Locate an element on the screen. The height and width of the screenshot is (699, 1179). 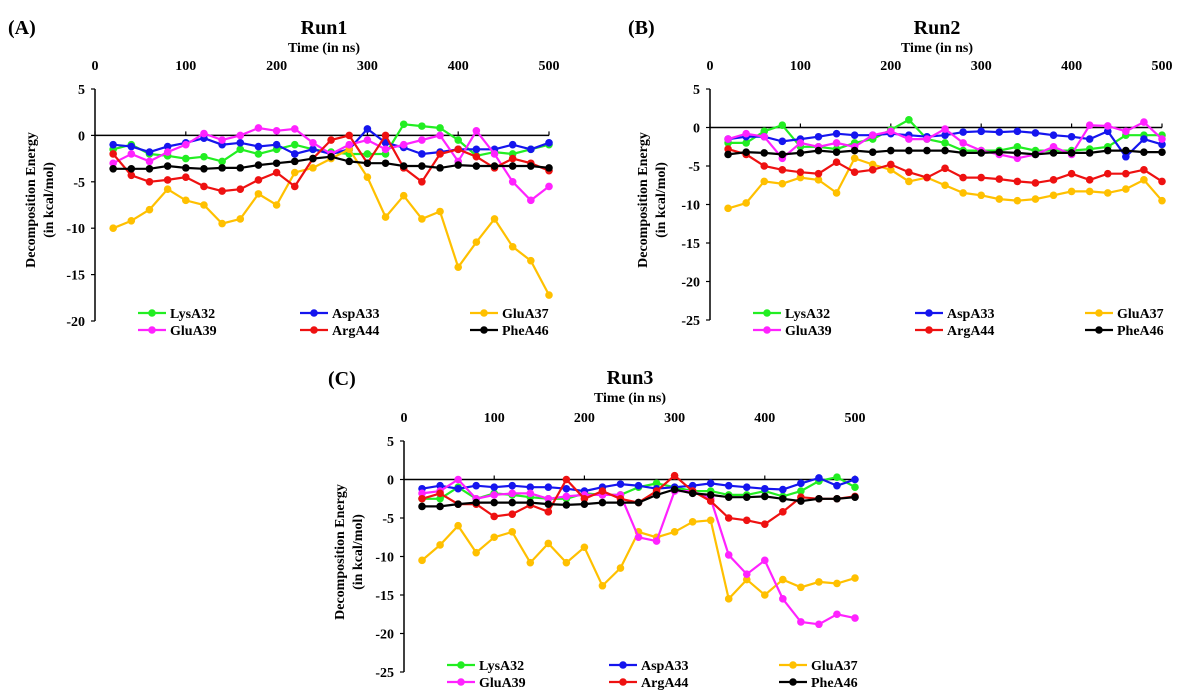
legend-item: GluA39 is located at coordinates (177, 331).